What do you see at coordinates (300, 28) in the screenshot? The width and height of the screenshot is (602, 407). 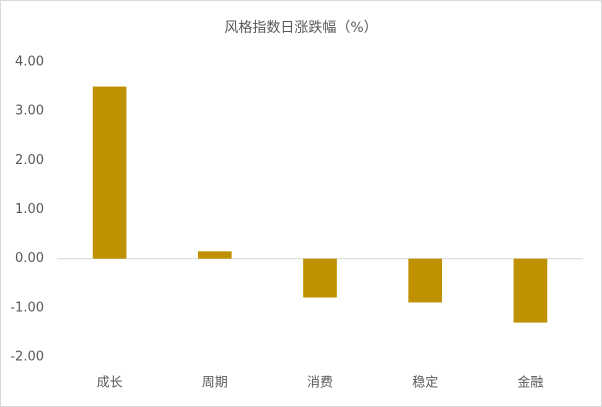 I see `chart-title: 风格指数日涨跌幅（%）` at bounding box center [300, 28].